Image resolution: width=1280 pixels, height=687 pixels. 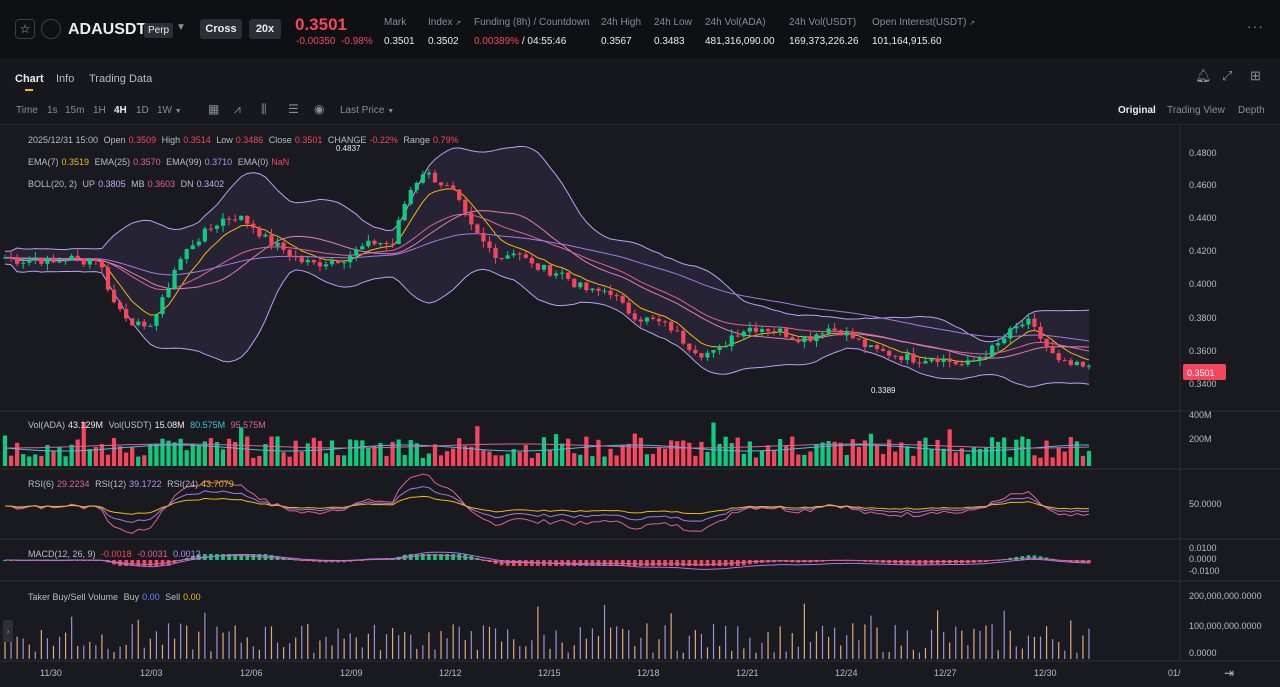 What do you see at coordinates (51, 673) in the screenshot?
I see `date-axis-label: 11/30` at bounding box center [51, 673].